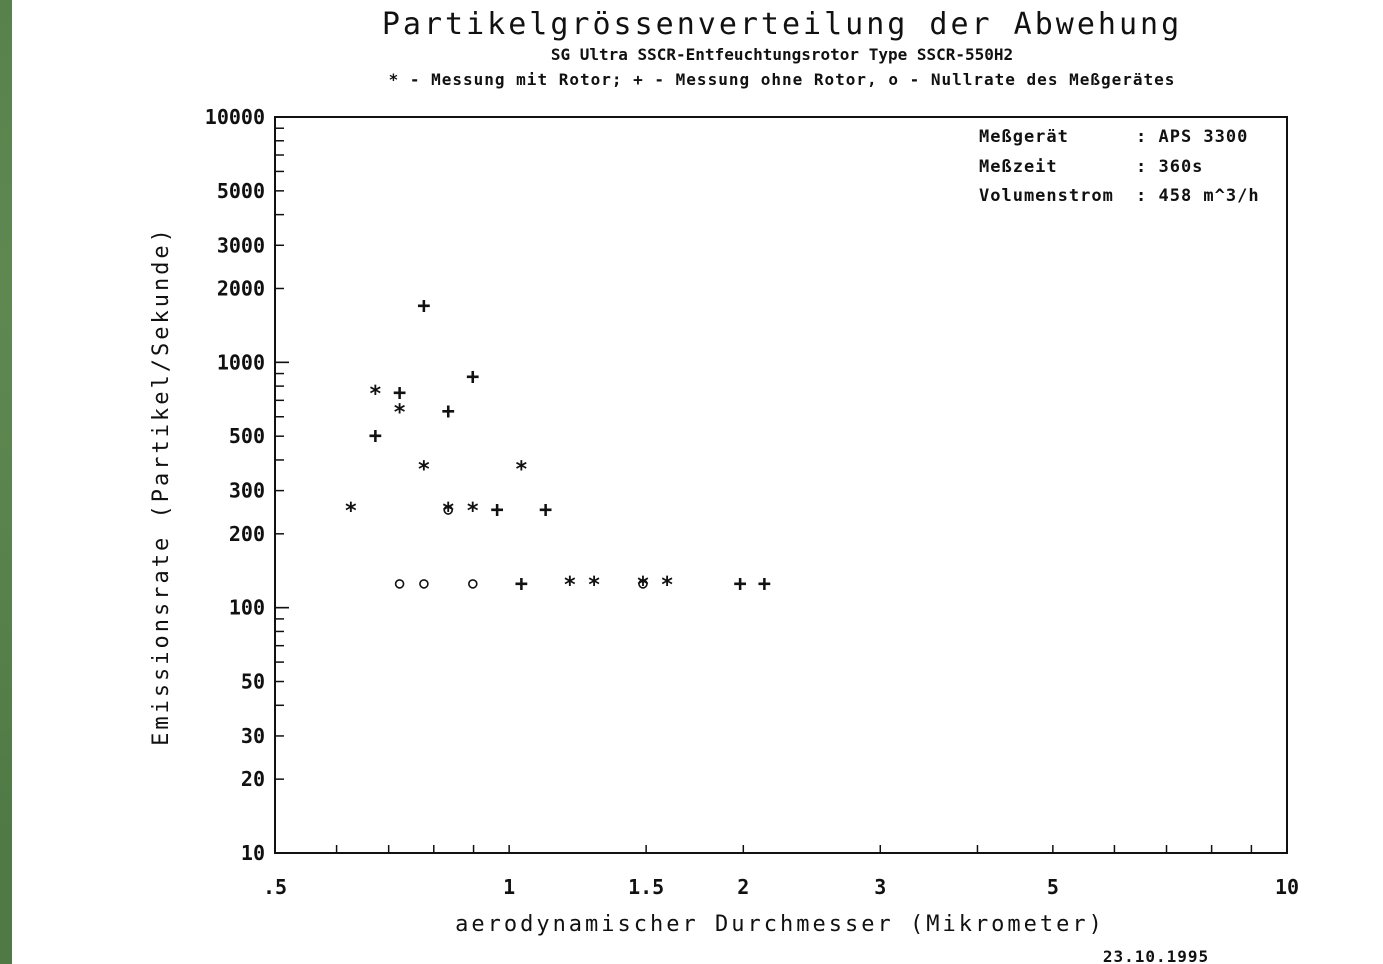 This screenshot has height=964, width=1383. What do you see at coordinates (253, 779) in the screenshot?
I see `y-tick-label: 20` at bounding box center [253, 779].